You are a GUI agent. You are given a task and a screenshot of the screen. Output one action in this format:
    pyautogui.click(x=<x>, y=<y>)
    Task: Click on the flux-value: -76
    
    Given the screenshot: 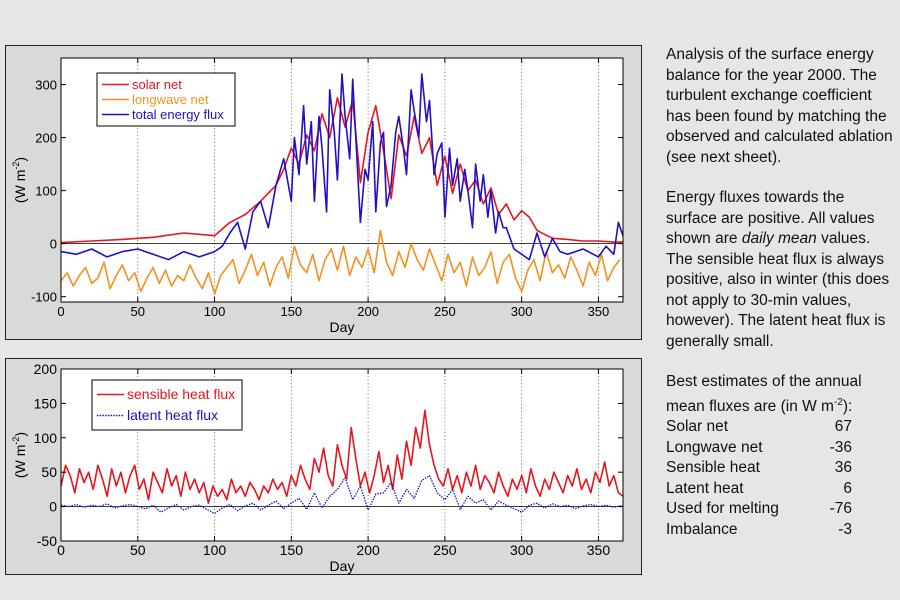 What is the action you would take?
    pyautogui.click(x=840, y=509)
    